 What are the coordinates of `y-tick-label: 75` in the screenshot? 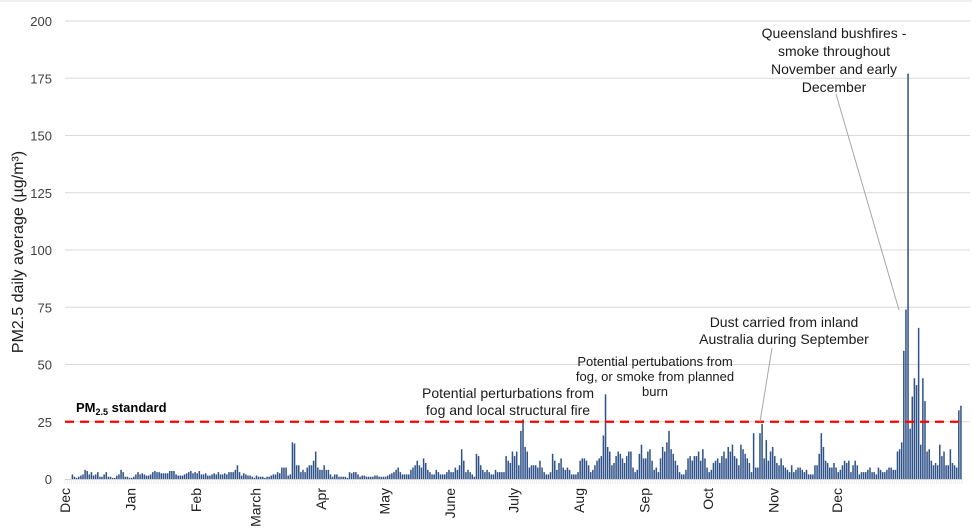 It's located at (45, 307).